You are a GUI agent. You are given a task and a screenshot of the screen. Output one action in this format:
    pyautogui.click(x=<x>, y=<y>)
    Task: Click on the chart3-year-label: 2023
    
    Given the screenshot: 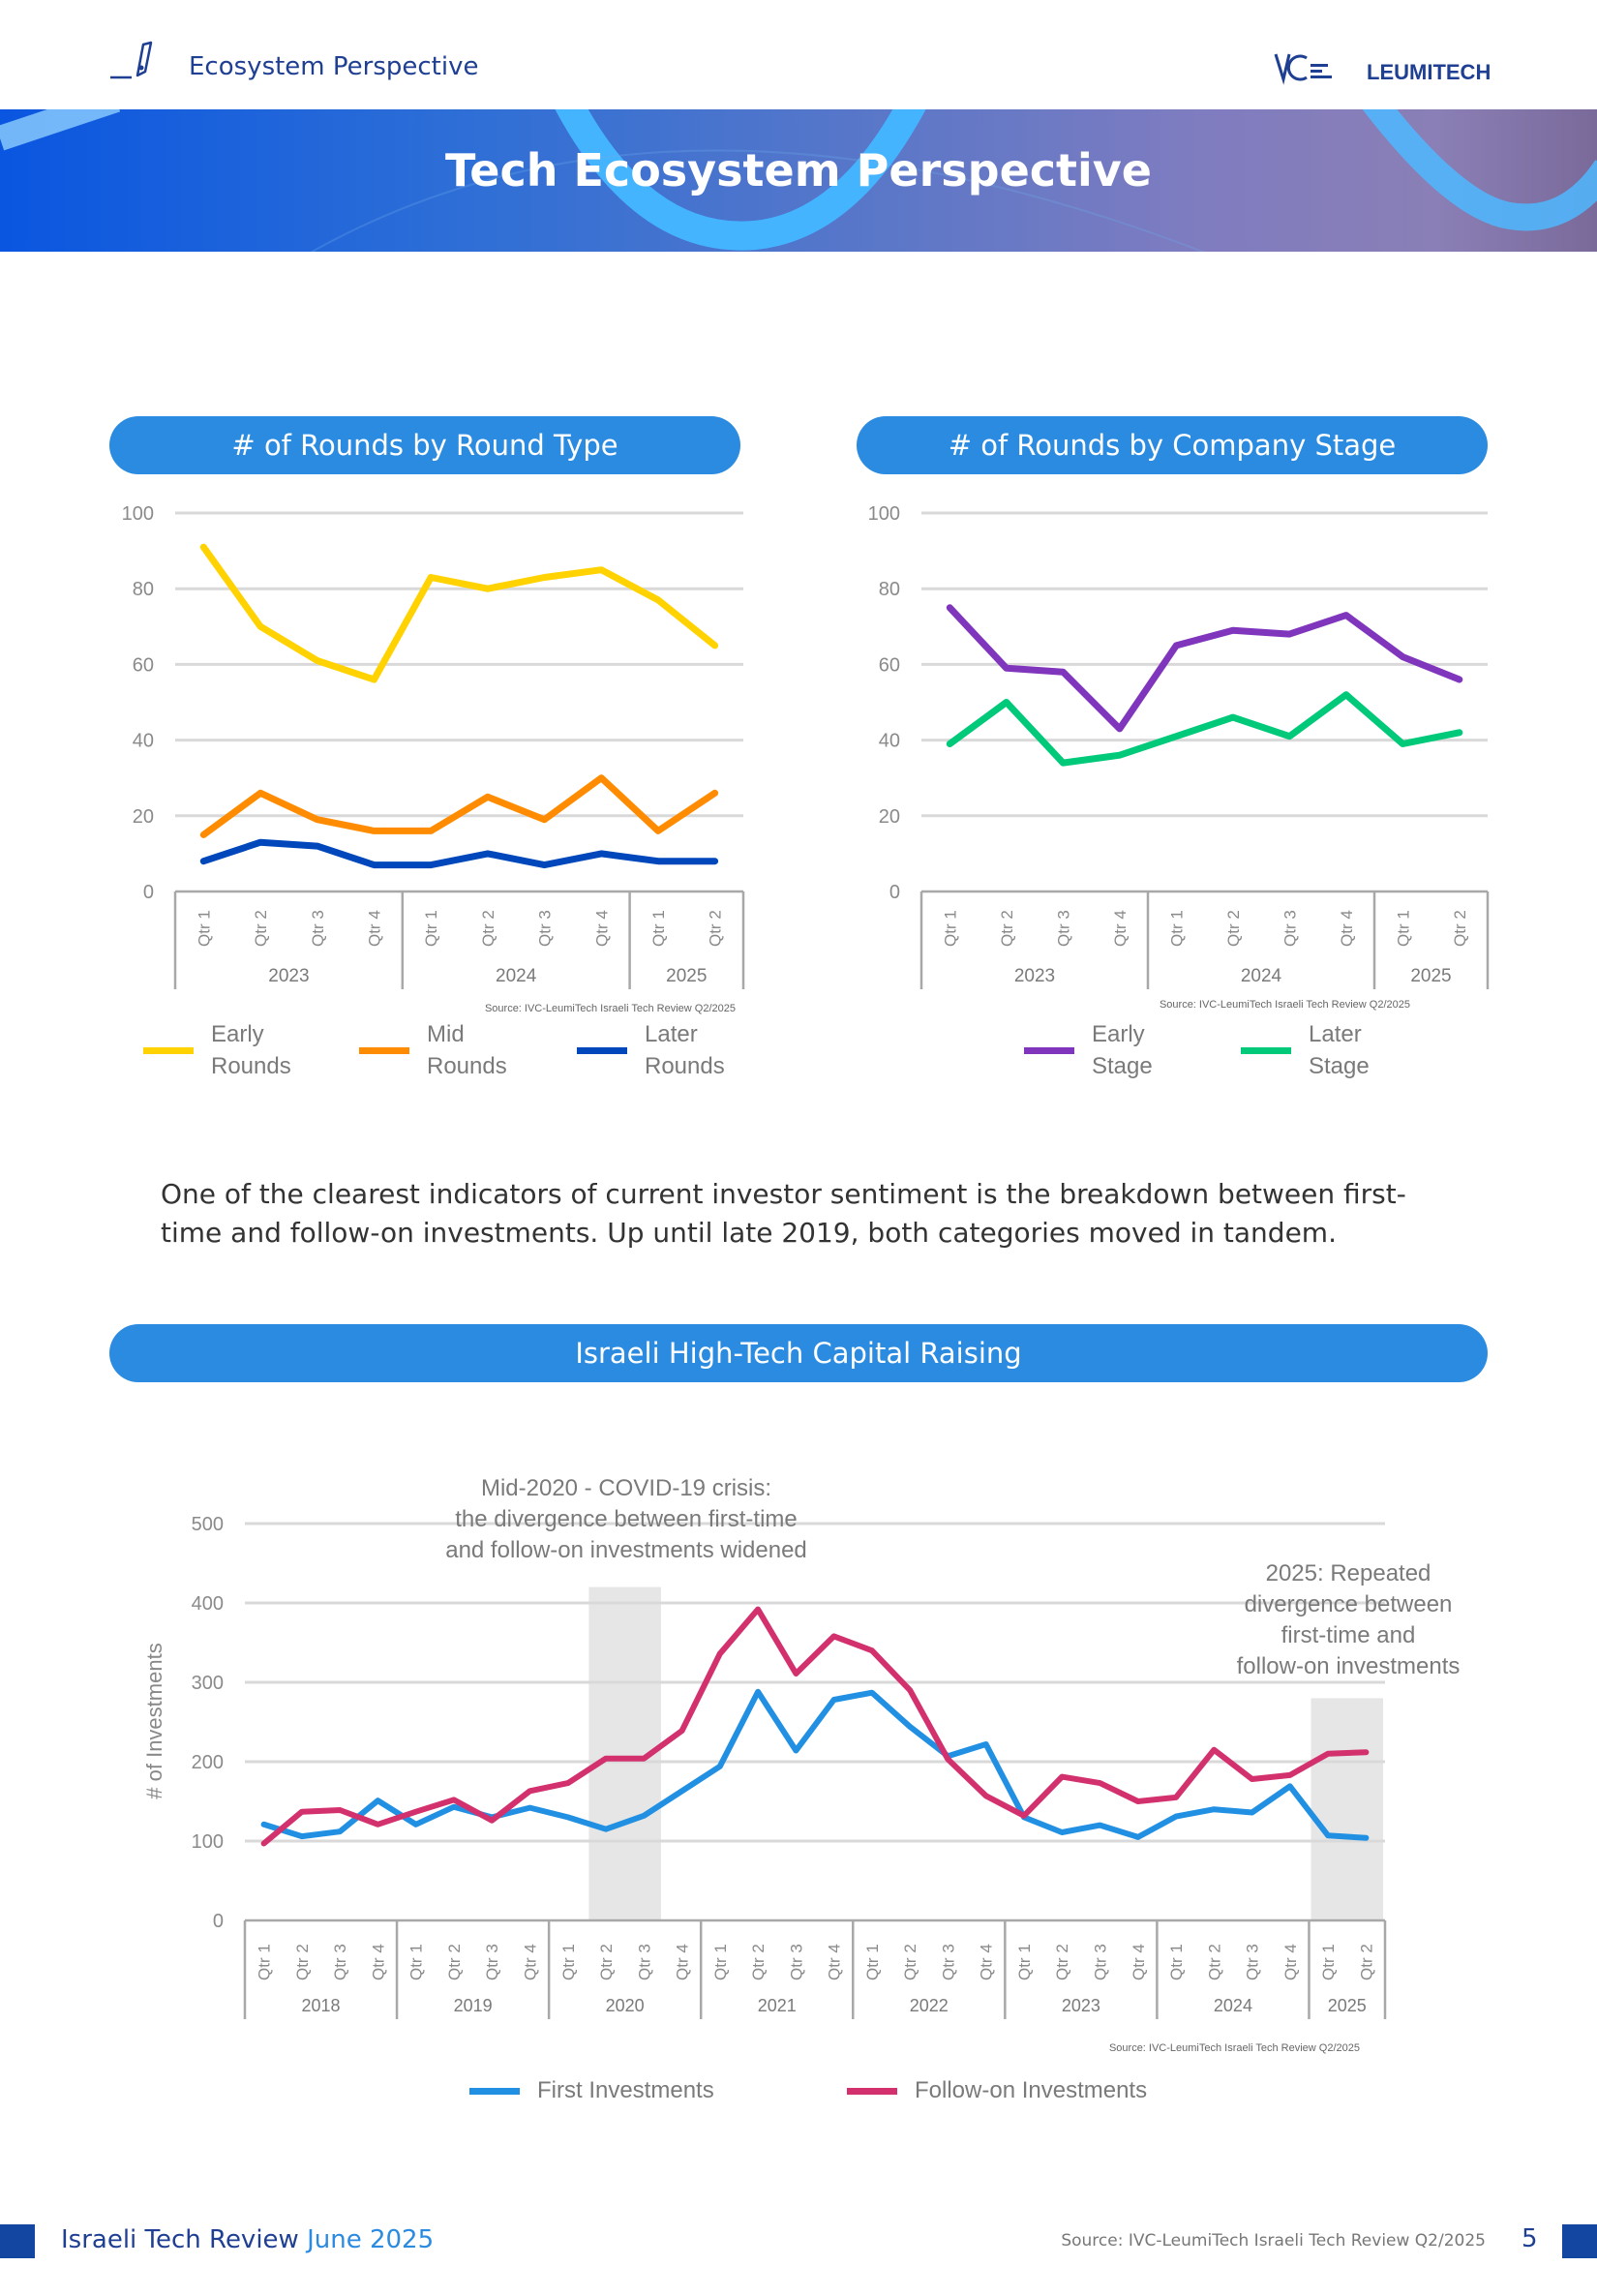 What is the action you would take?
    pyautogui.click(x=1081, y=2006)
    